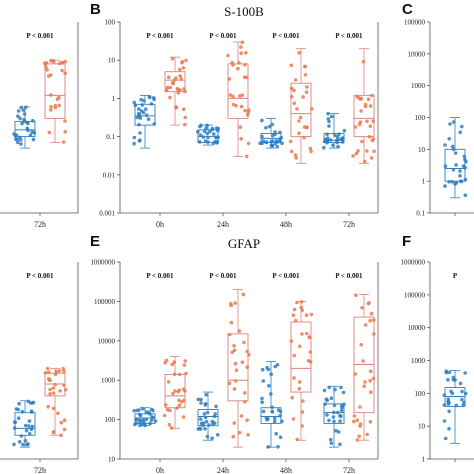 This screenshot has width=474, height=474. What do you see at coordinates (438, 109) in the screenshot?
I see `panel-c: C 0.1 1 10 100 1000 10000 100000` at bounding box center [438, 109].